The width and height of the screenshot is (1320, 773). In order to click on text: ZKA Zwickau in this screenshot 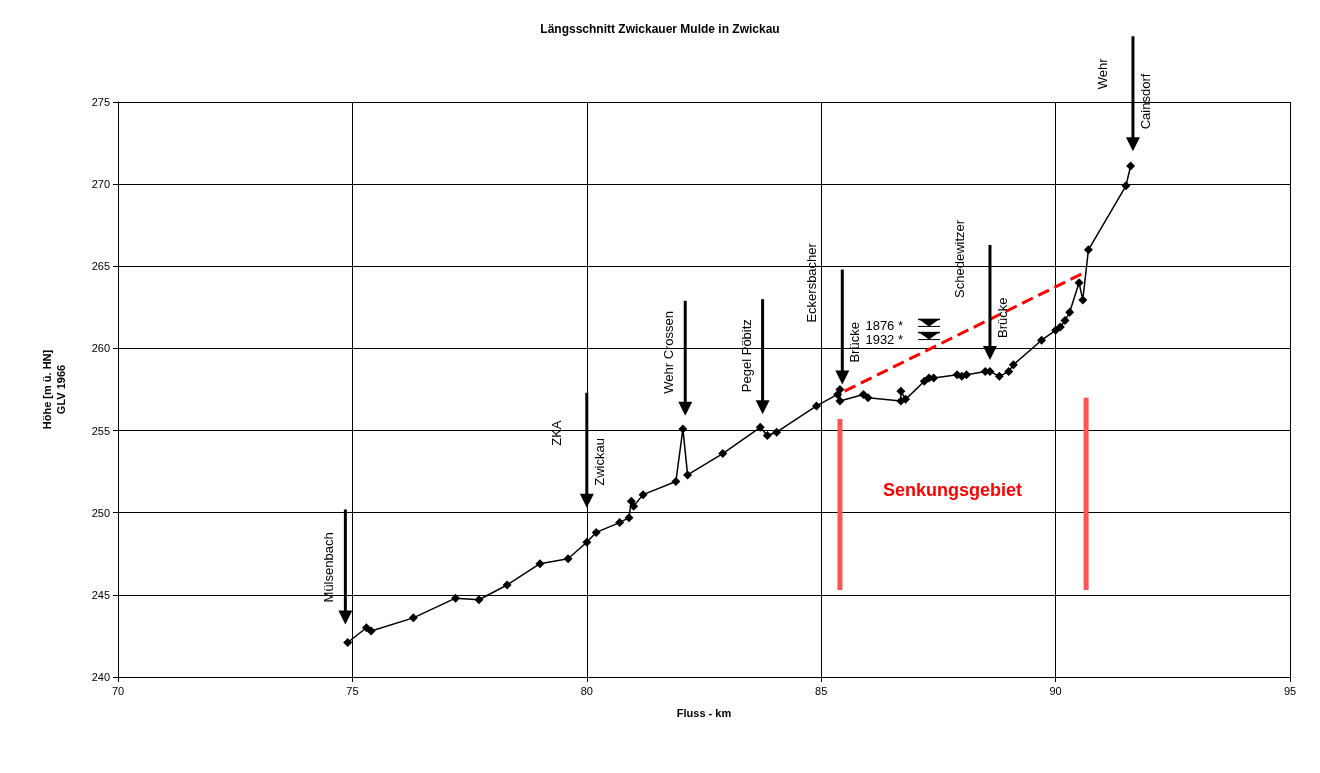, I will do `click(577, 453)`.